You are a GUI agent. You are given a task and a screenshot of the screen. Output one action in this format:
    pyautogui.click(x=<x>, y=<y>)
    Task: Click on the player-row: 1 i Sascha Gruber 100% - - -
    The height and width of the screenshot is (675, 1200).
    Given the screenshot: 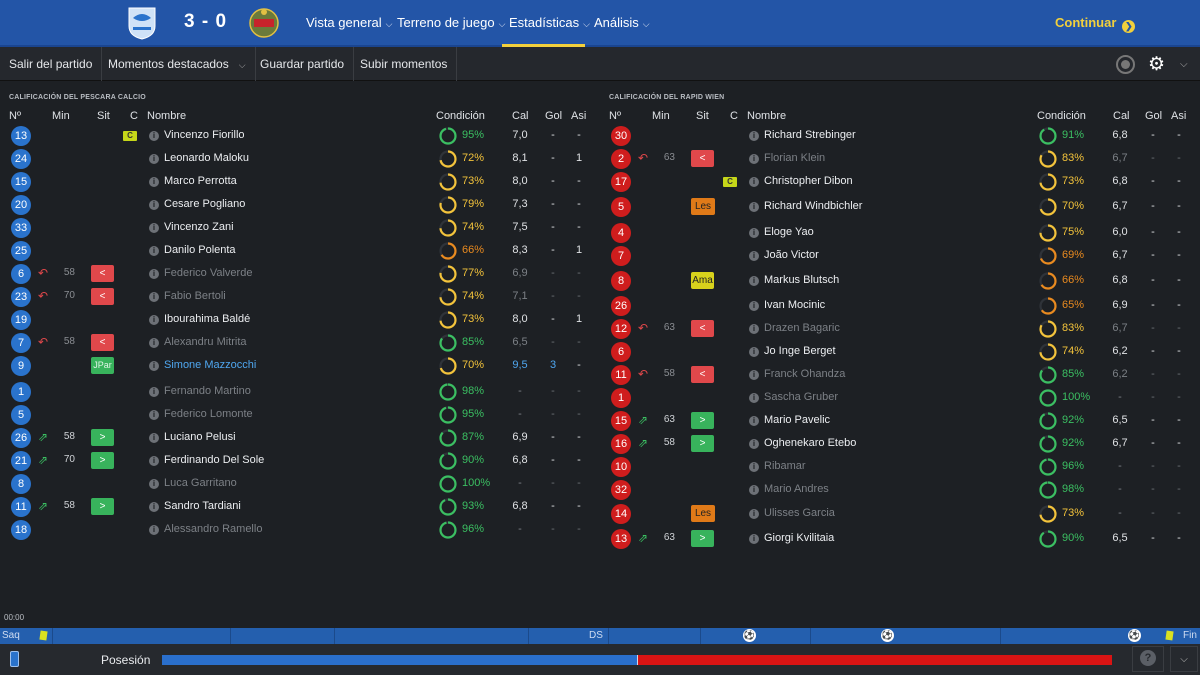 What is the action you would take?
    pyautogui.click(x=895, y=398)
    